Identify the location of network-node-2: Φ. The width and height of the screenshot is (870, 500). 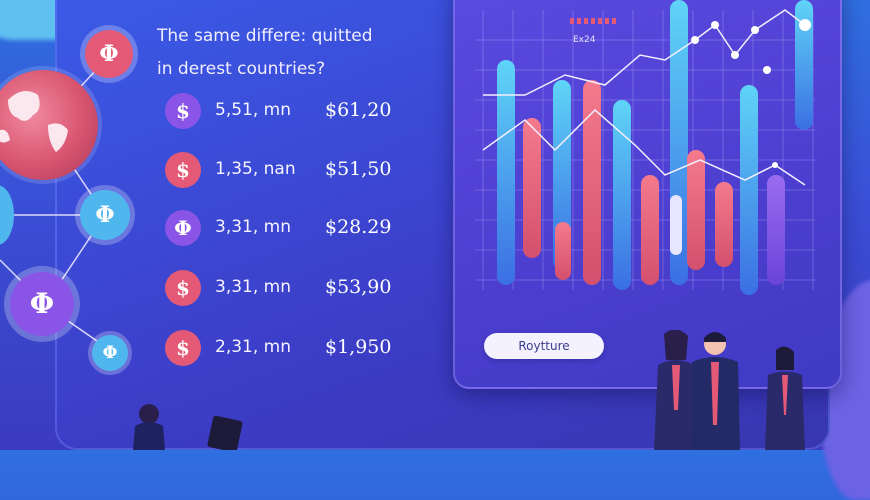
(105, 215).